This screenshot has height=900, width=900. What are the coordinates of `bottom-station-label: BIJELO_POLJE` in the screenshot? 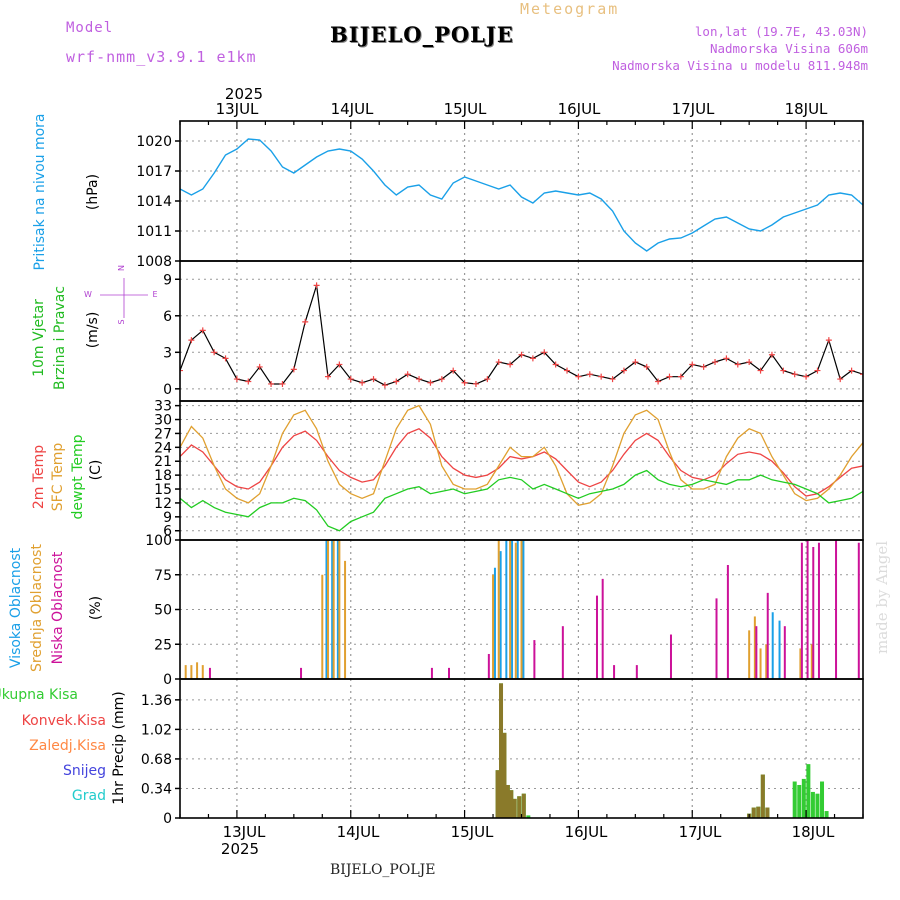 It's located at (383, 870).